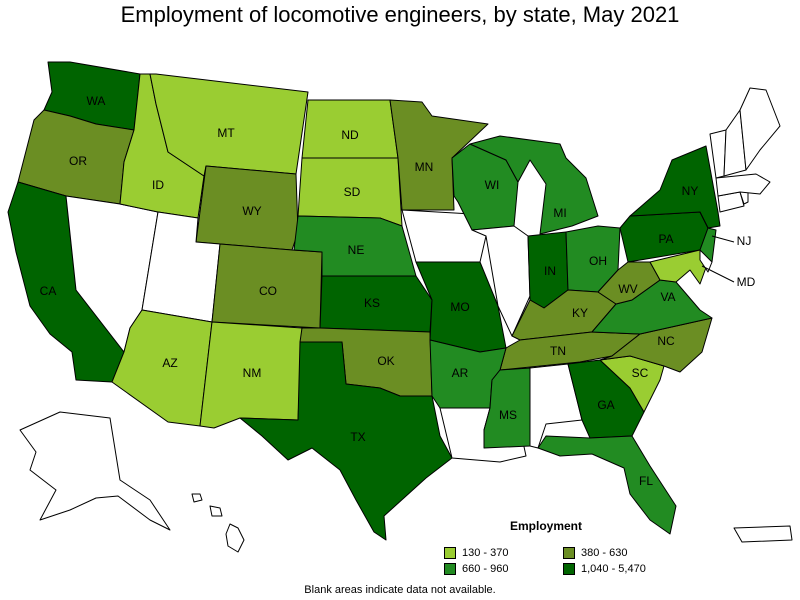 The height and width of the screenshot is (600, 800). I want to click on label-NY: NY, so click(690, 191).